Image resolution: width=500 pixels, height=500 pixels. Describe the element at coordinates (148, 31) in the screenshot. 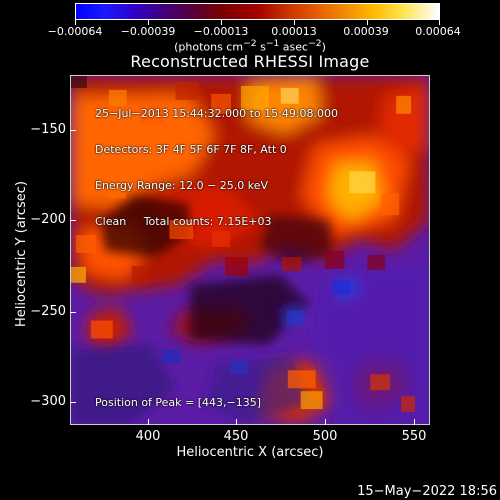

I see `colorbar-label-2: −0.00039` at that location.